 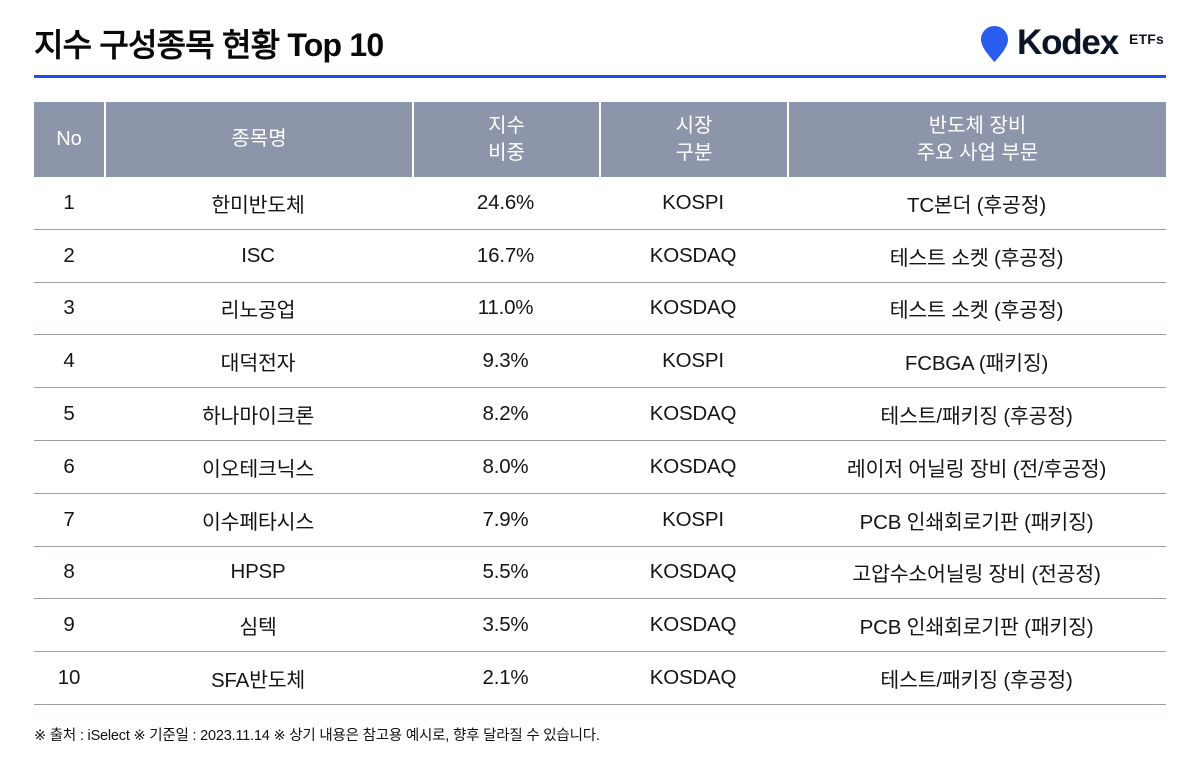 I want to click on cell-no: 6, so click(x=69, y=466).